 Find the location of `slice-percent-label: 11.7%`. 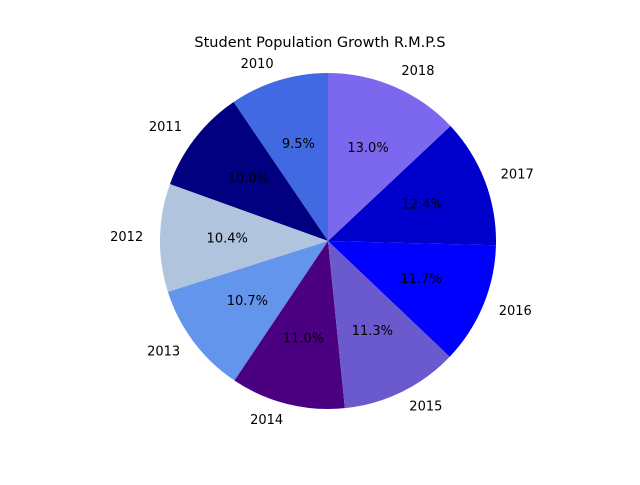

slice-percent-label: 11.7% is located at coordinates (420, 279).